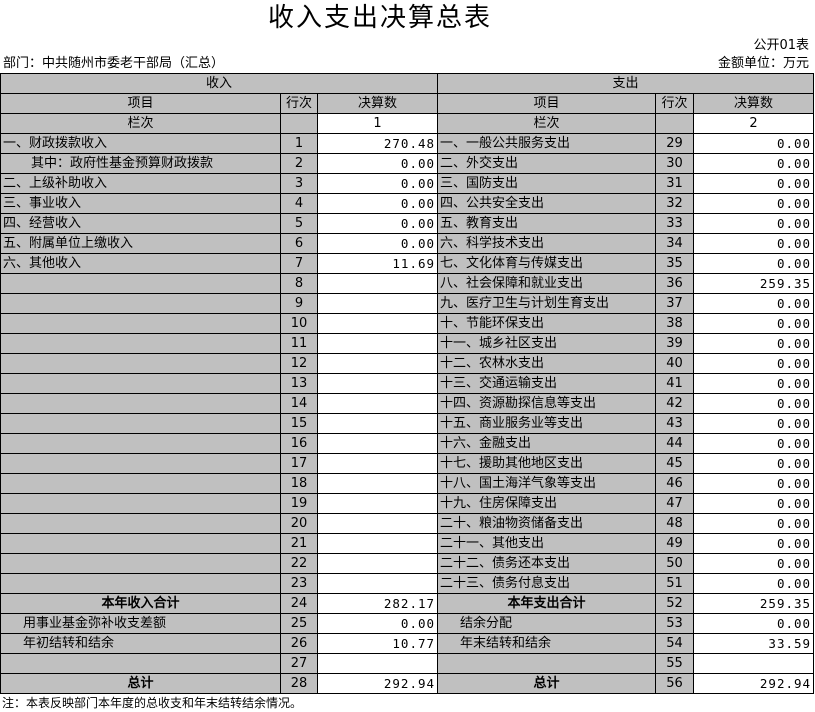 This screenshot has width=815, height=712. I want to click on expense-item: 十五、商业服务业等支出, so click(547, 423).